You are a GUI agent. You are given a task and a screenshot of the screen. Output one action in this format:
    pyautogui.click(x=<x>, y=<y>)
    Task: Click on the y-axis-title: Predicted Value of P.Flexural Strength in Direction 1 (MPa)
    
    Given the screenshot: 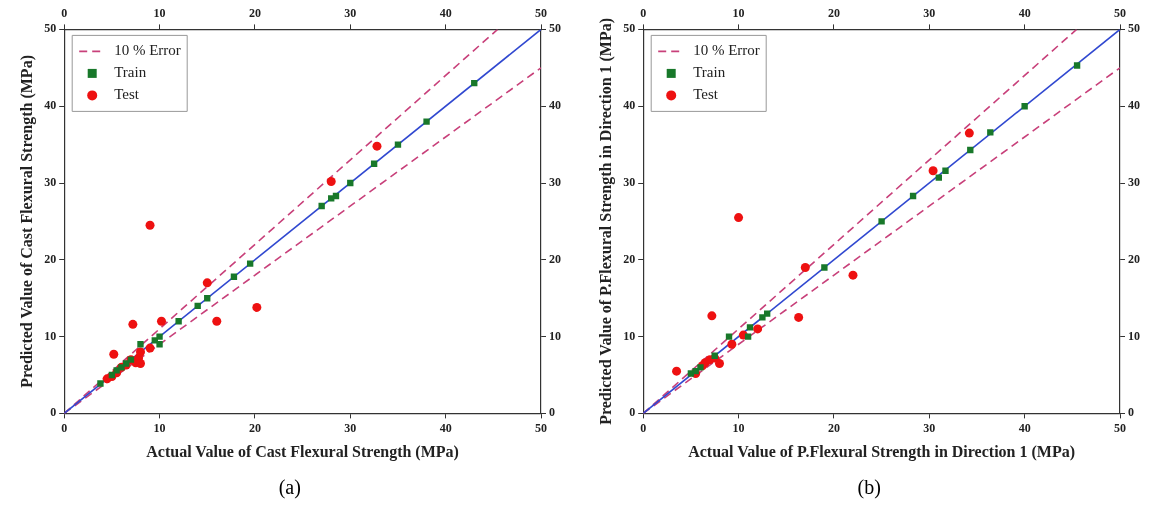 What is the action you would take?
    pyautogui.click(x=605, y=221)
    